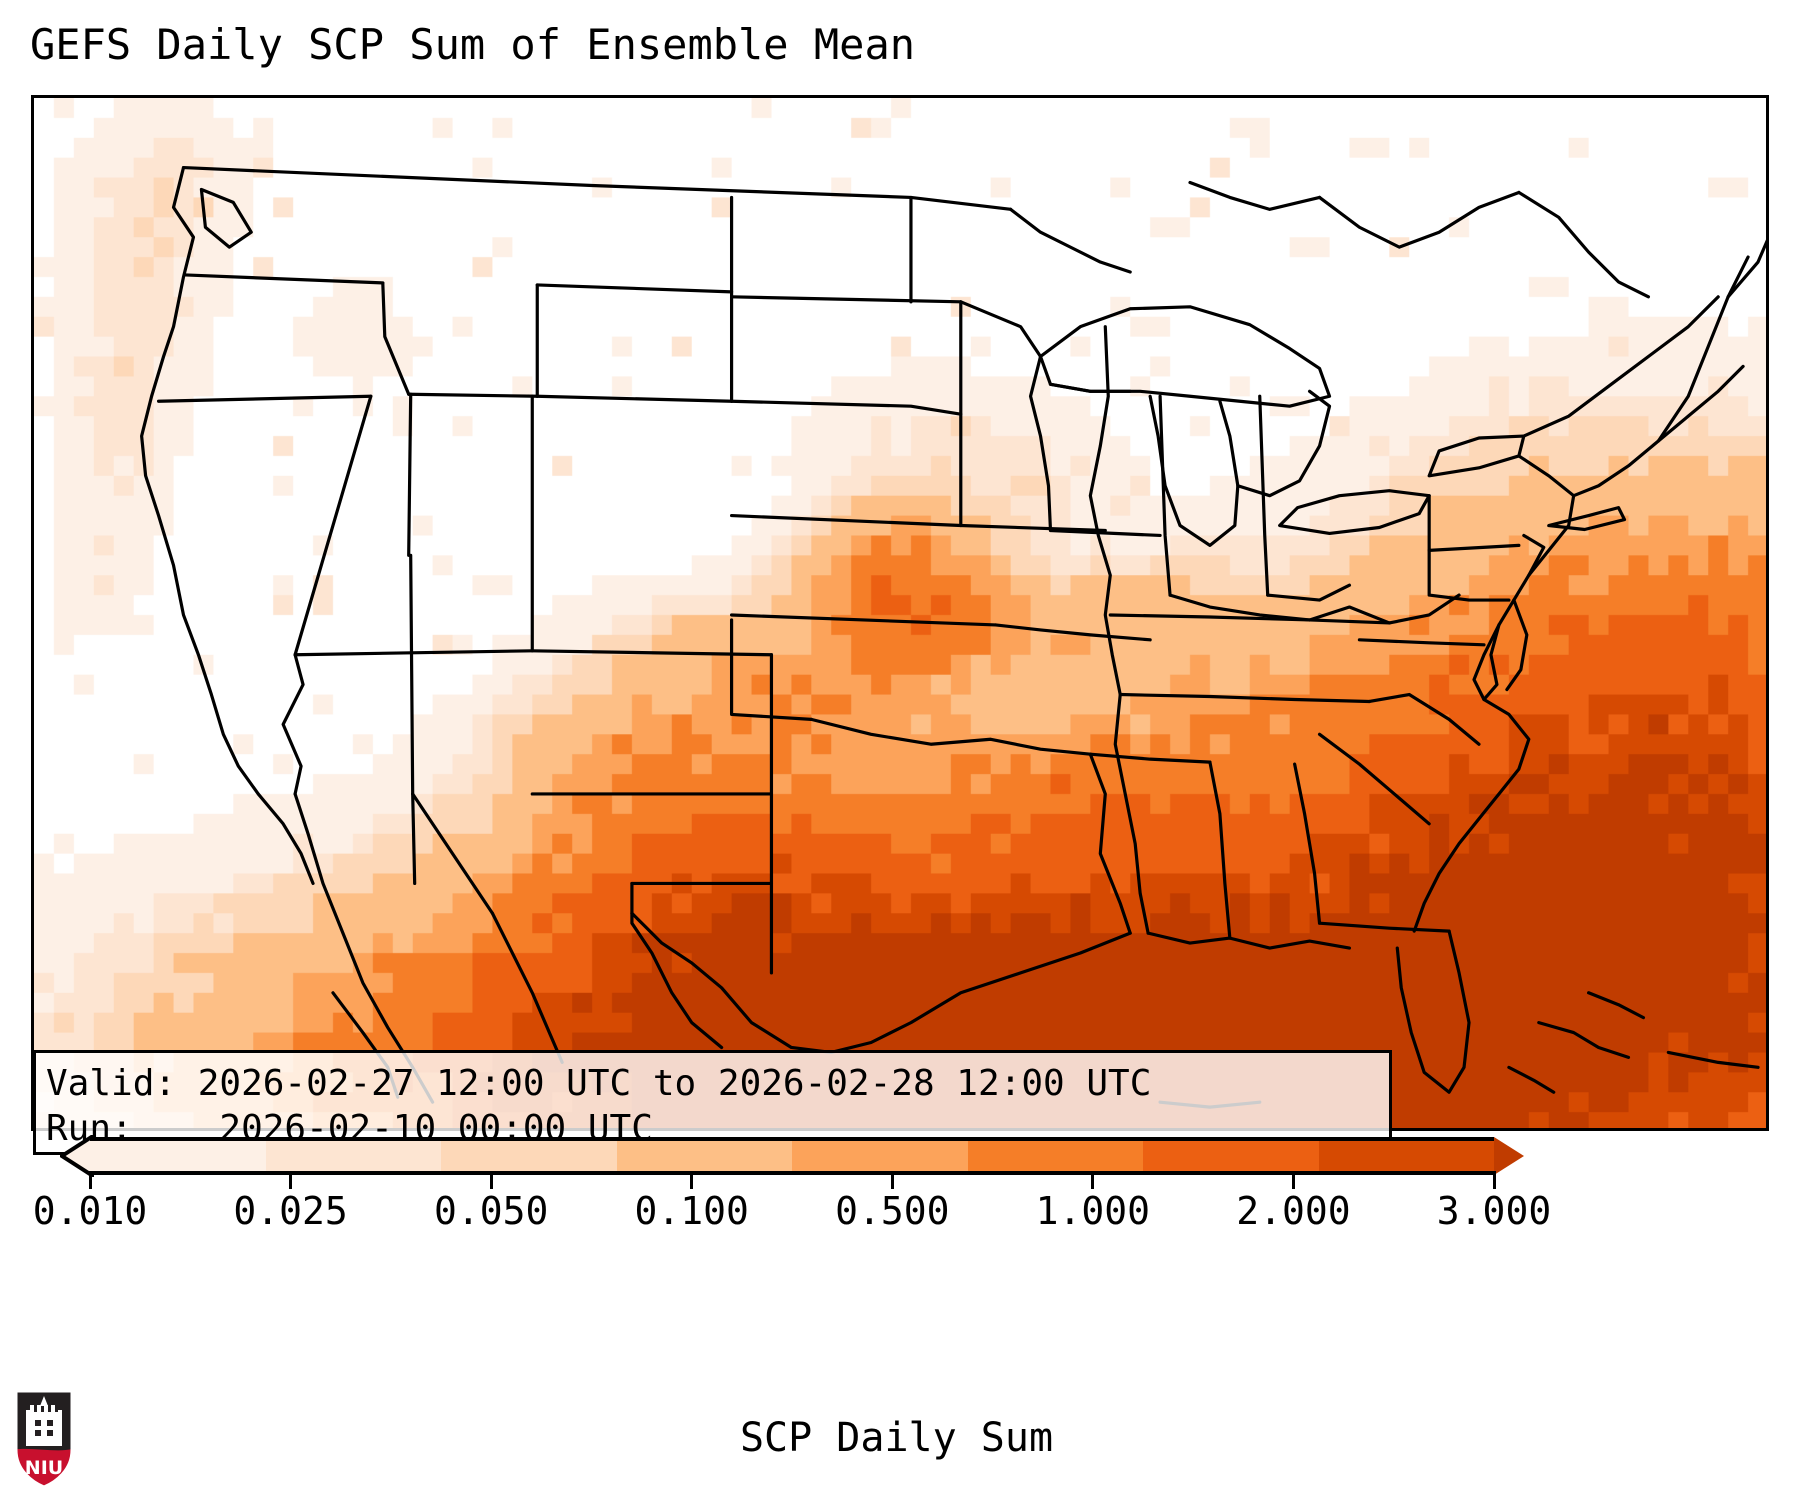 Image resolution: width=1803 pixels, height=1500 pixels. What do you see at coordinates (44, 1468) in the screenshot?
I see `niu-logo-text: NIU` at bounding box center [44, 1468].